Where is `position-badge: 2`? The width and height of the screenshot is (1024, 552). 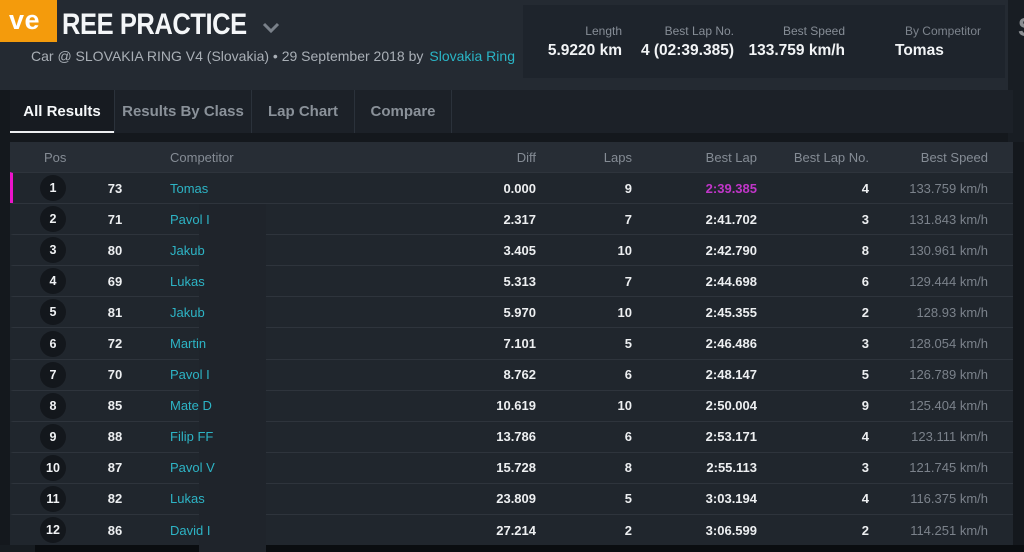
position-badge: 2 is located at coordinates (53, 219).